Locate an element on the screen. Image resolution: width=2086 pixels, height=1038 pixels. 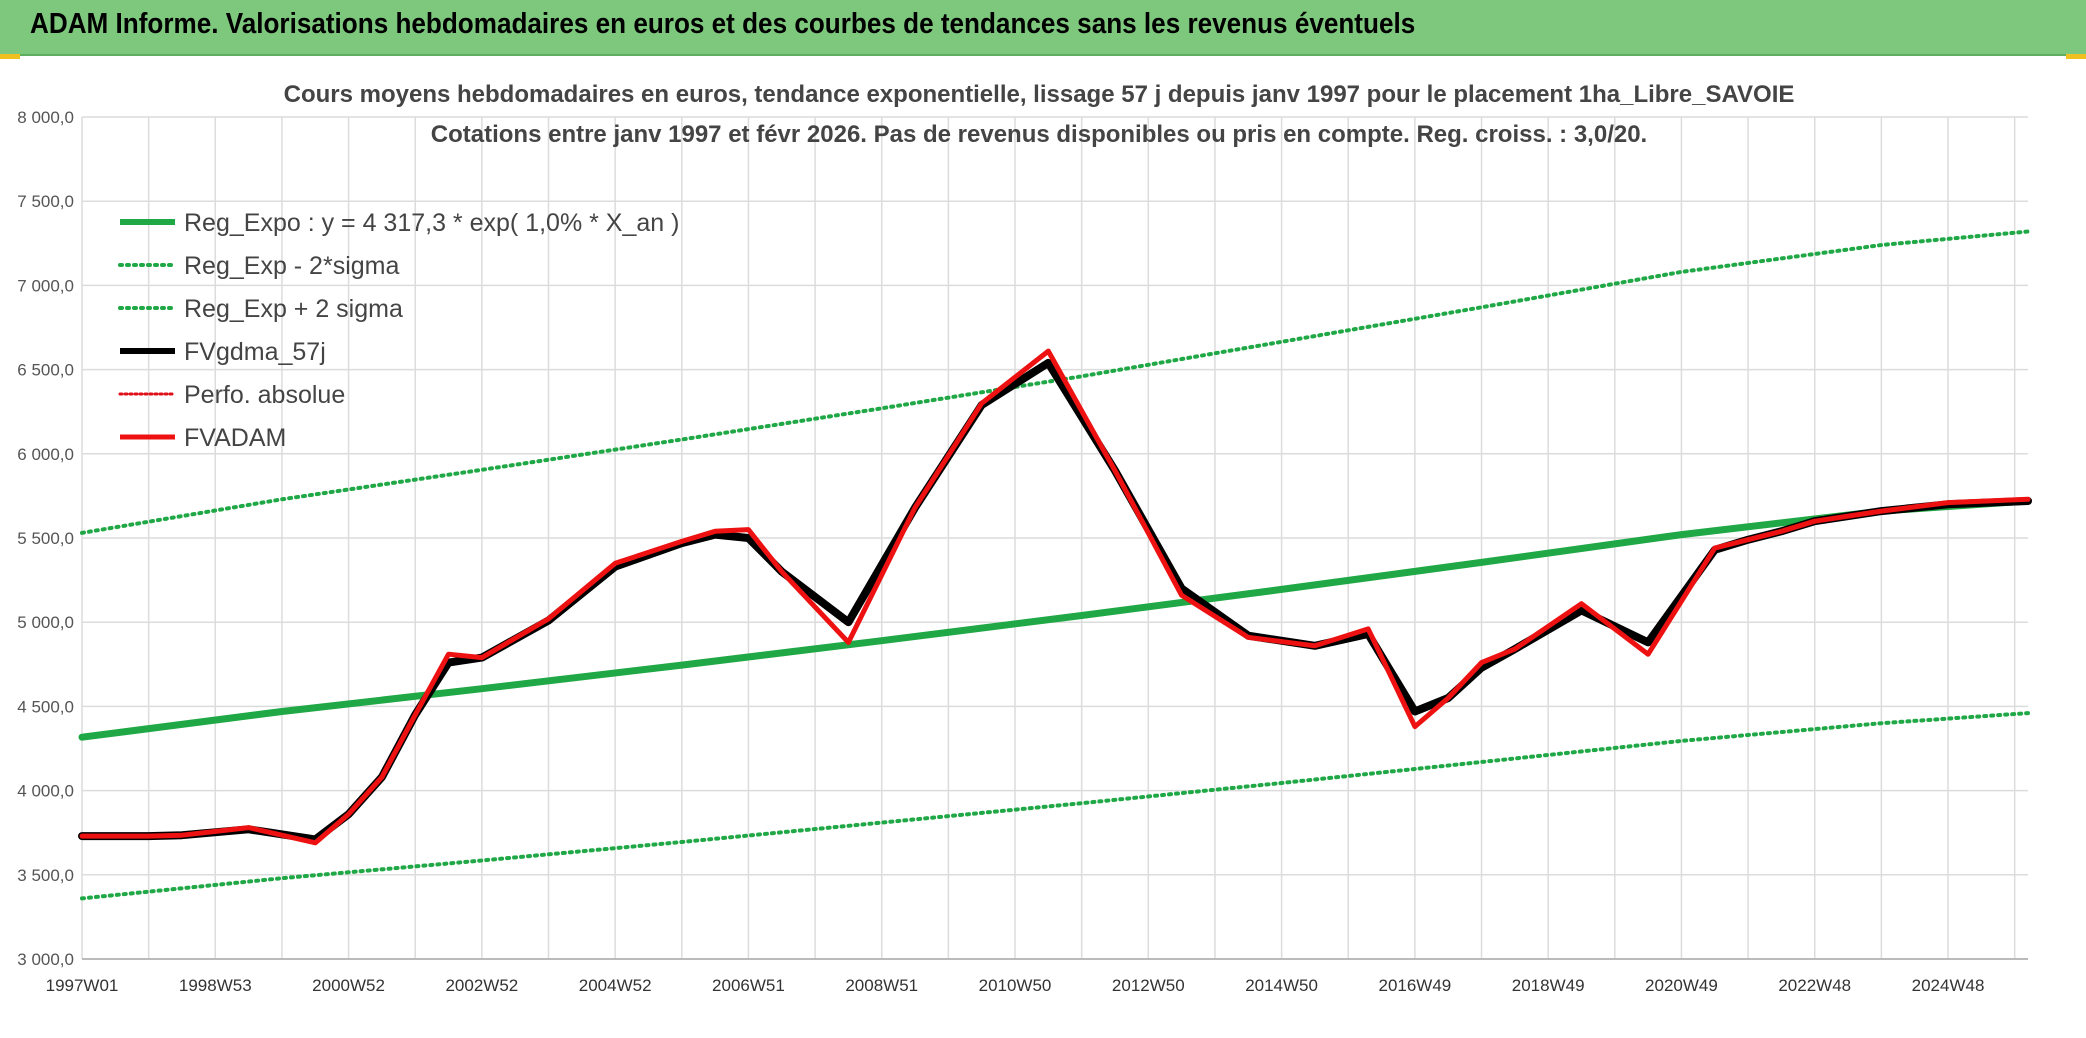
x-tick-label: 2002W52 is located at coordinates (481, 985).